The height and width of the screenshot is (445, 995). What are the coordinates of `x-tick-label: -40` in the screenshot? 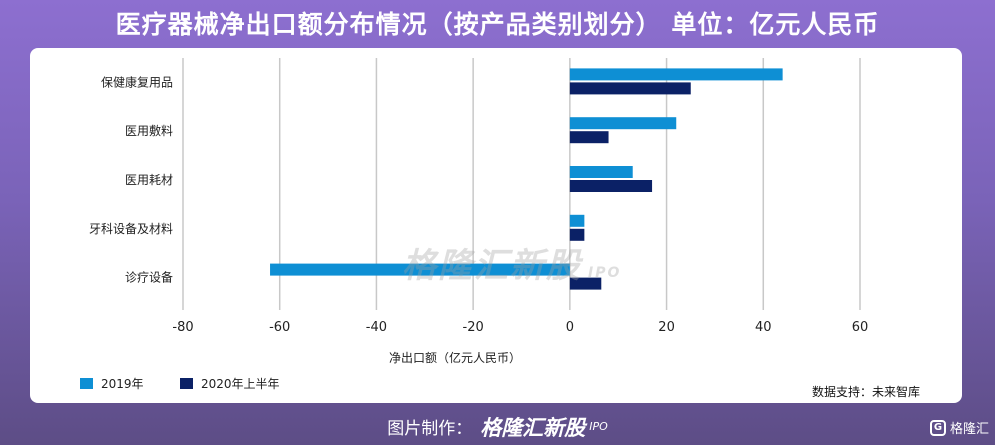 It's located at (376, 327).